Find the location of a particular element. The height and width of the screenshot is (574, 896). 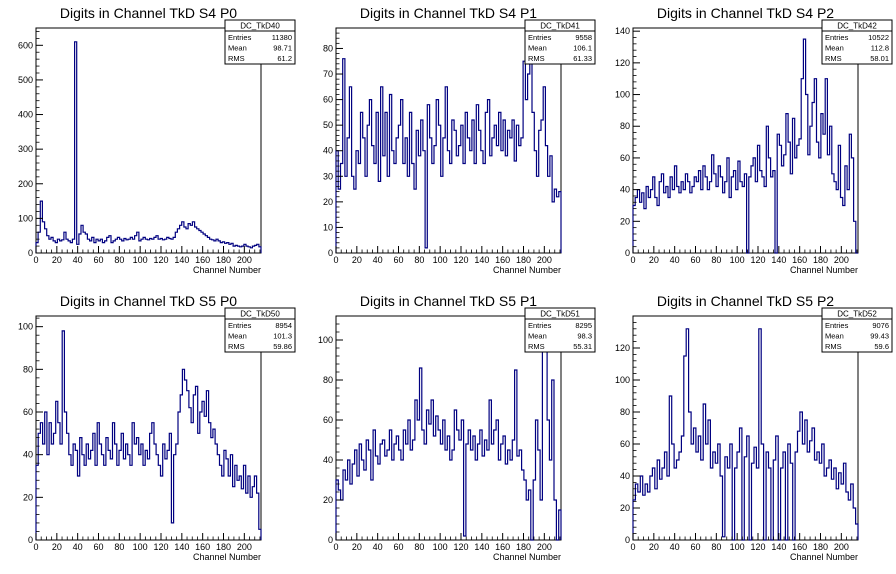

panel-5-stats-value: 99.43 is located at coordinates (879, 336).